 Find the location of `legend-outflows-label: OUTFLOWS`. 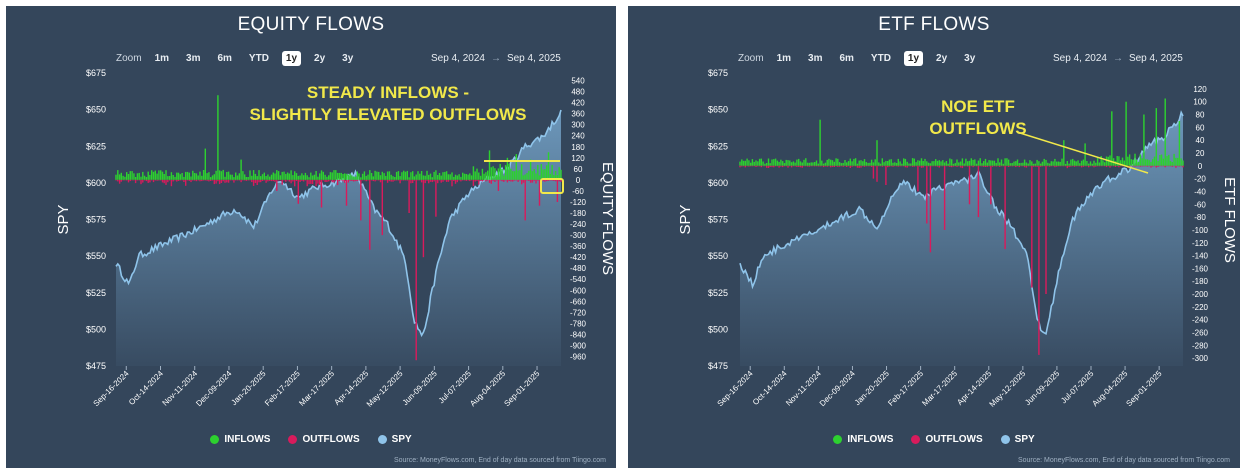

legend-outflows-label: OUTFLOWS is located at coordinates (954, 439).